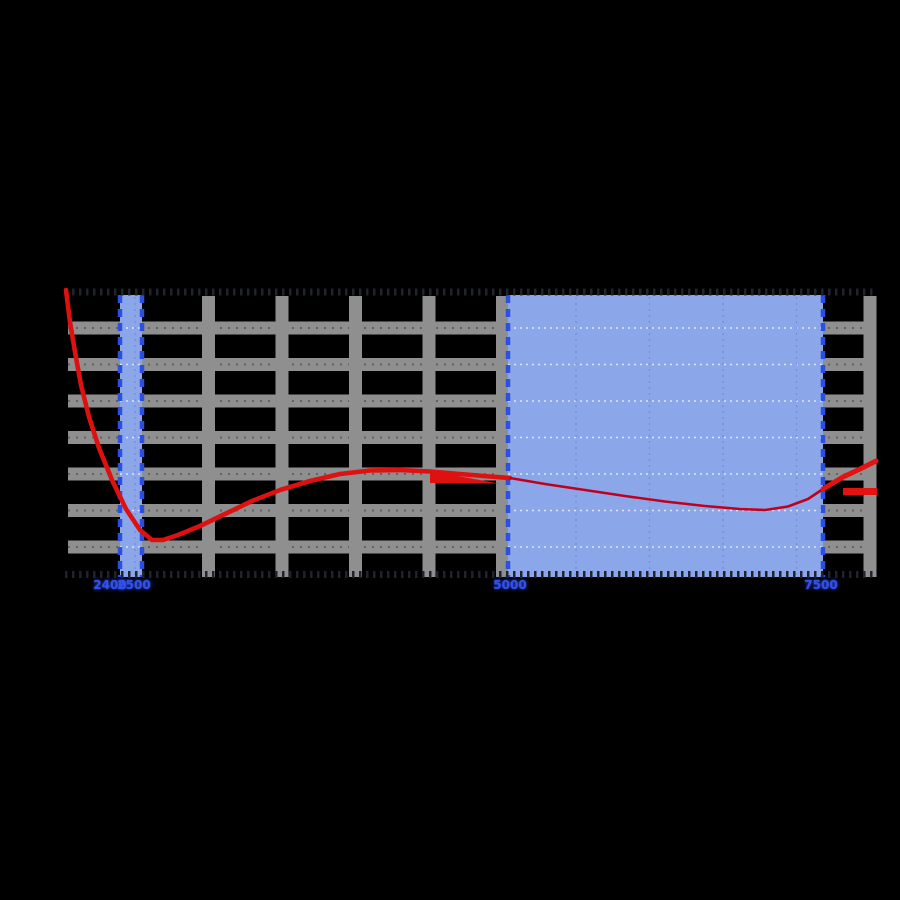 This screenshot has height=900, width=900. I want to click on x-tick-label: 5000, so click(510, 585).